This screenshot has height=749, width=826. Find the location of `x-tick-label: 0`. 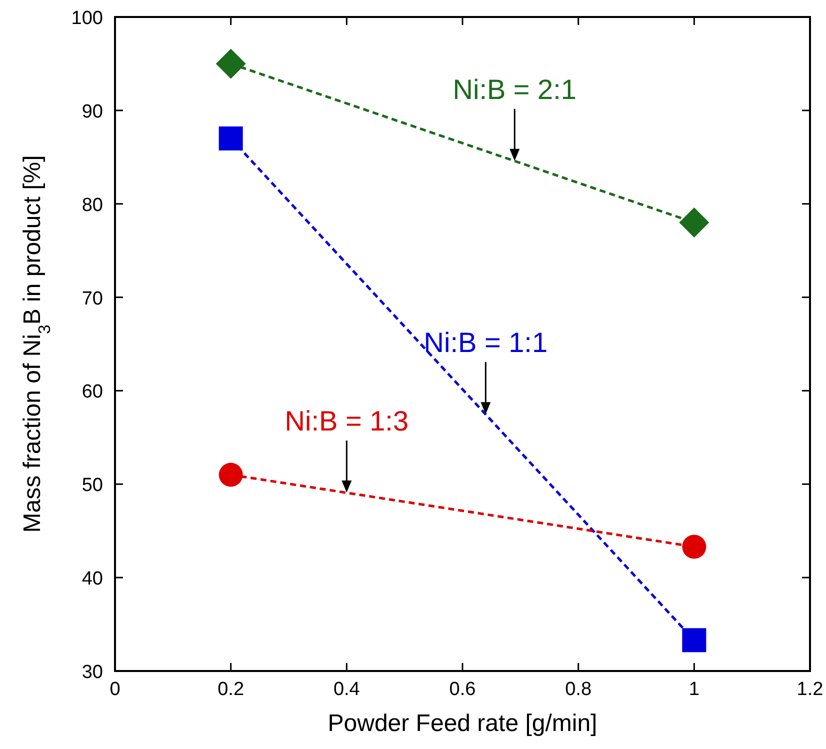

x-tick-label: 0 is located at coordinates (115, 689).